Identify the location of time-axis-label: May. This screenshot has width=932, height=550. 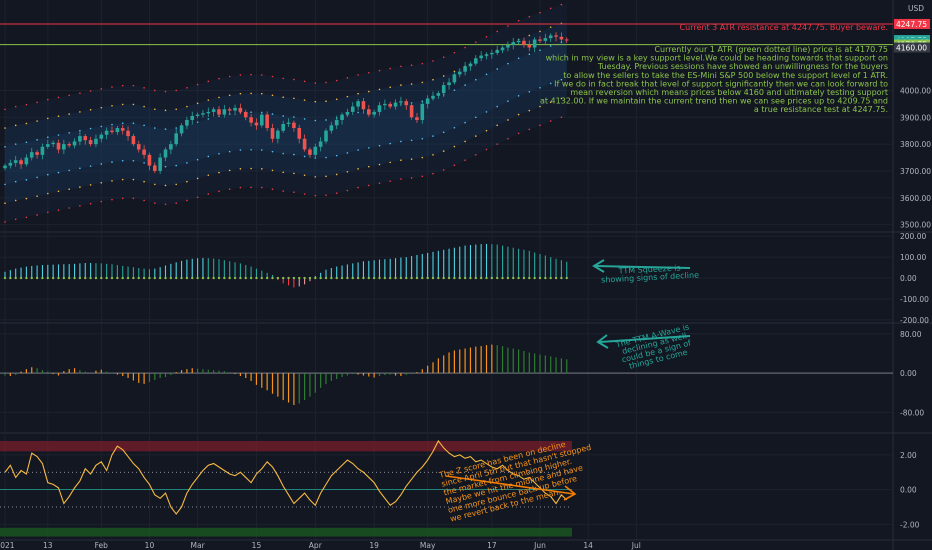
(428, 545).